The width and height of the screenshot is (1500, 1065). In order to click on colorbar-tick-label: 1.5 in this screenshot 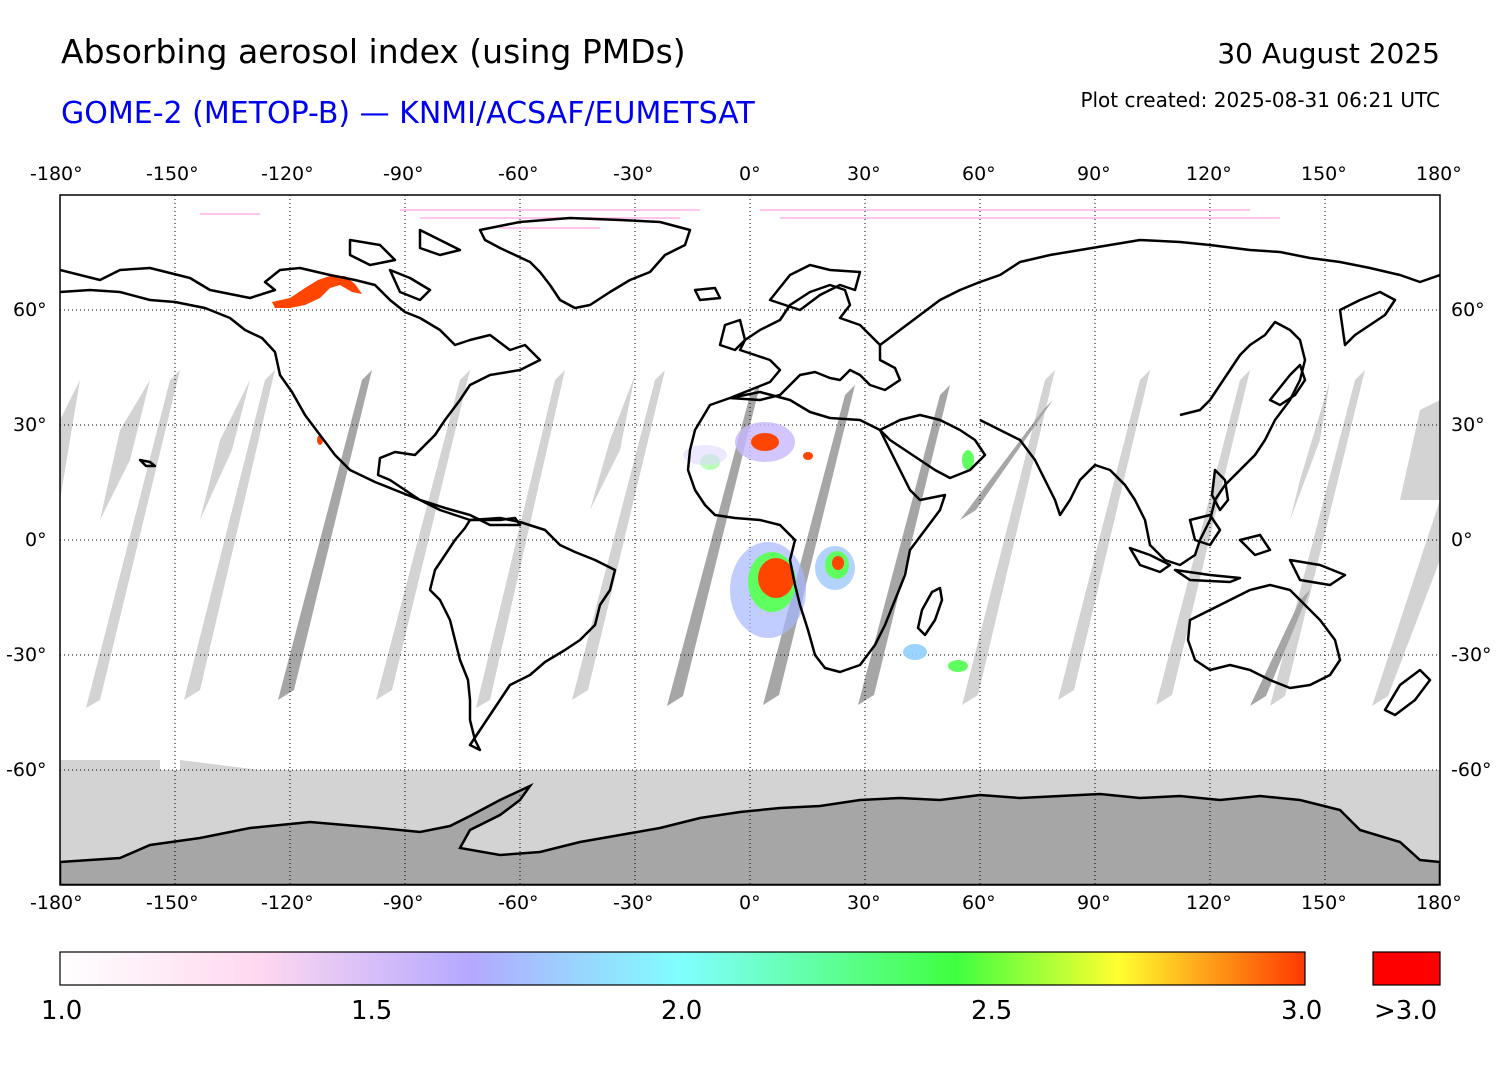, I will do `click(372, 1011)`.